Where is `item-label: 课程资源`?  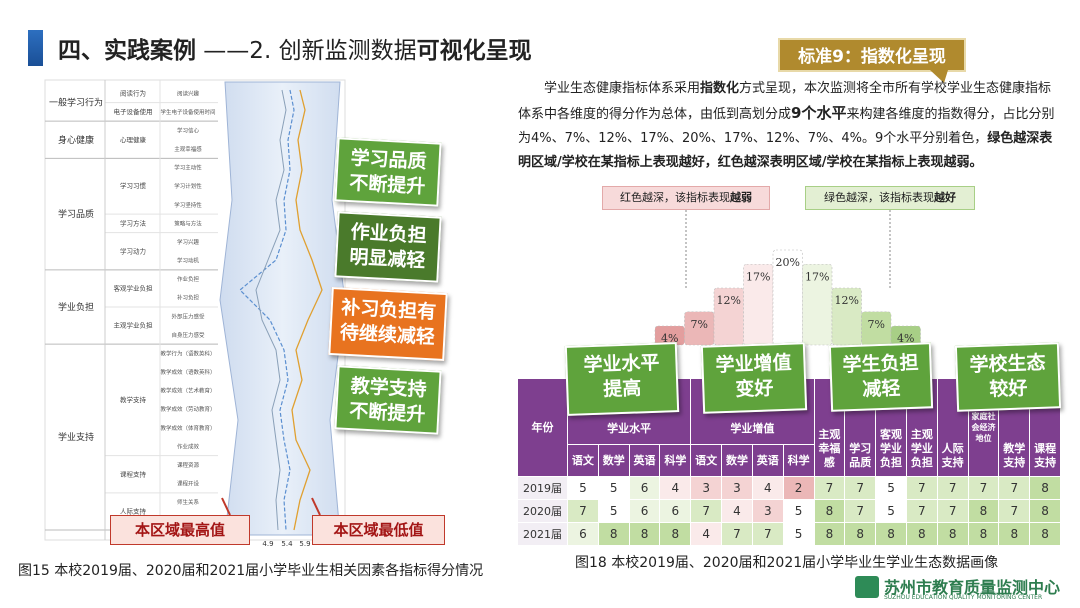
item-label: 课程资源 is located at coordinates (188, 465).